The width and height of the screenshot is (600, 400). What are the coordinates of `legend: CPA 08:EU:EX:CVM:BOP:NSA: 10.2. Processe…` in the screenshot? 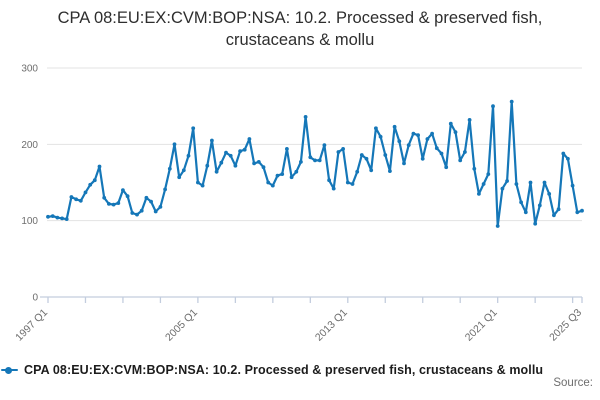 It's located at (300, 370).